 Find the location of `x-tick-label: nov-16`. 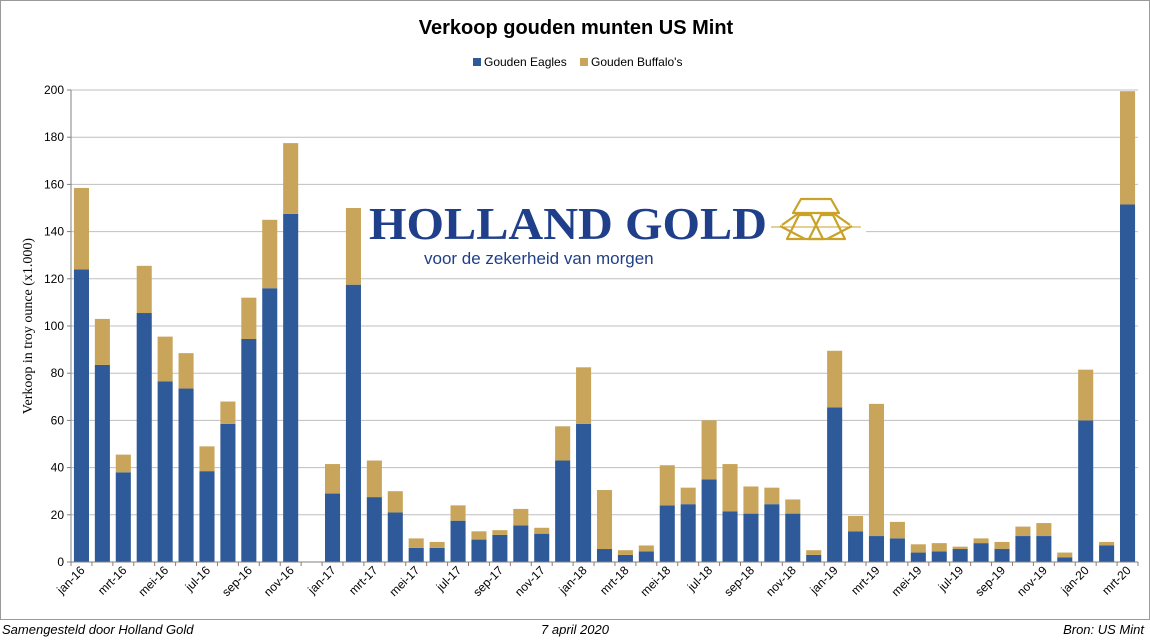

x-tick-label: nov-16 is located at coordinates (279, 581).